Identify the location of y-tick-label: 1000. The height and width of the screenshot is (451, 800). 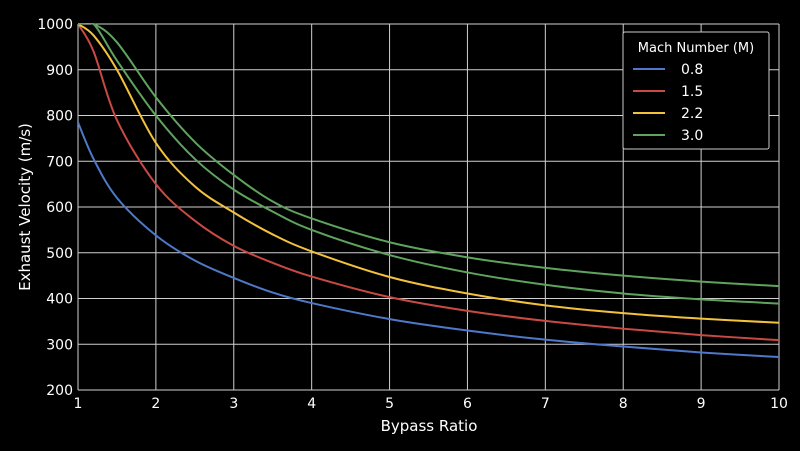
(55, 25).